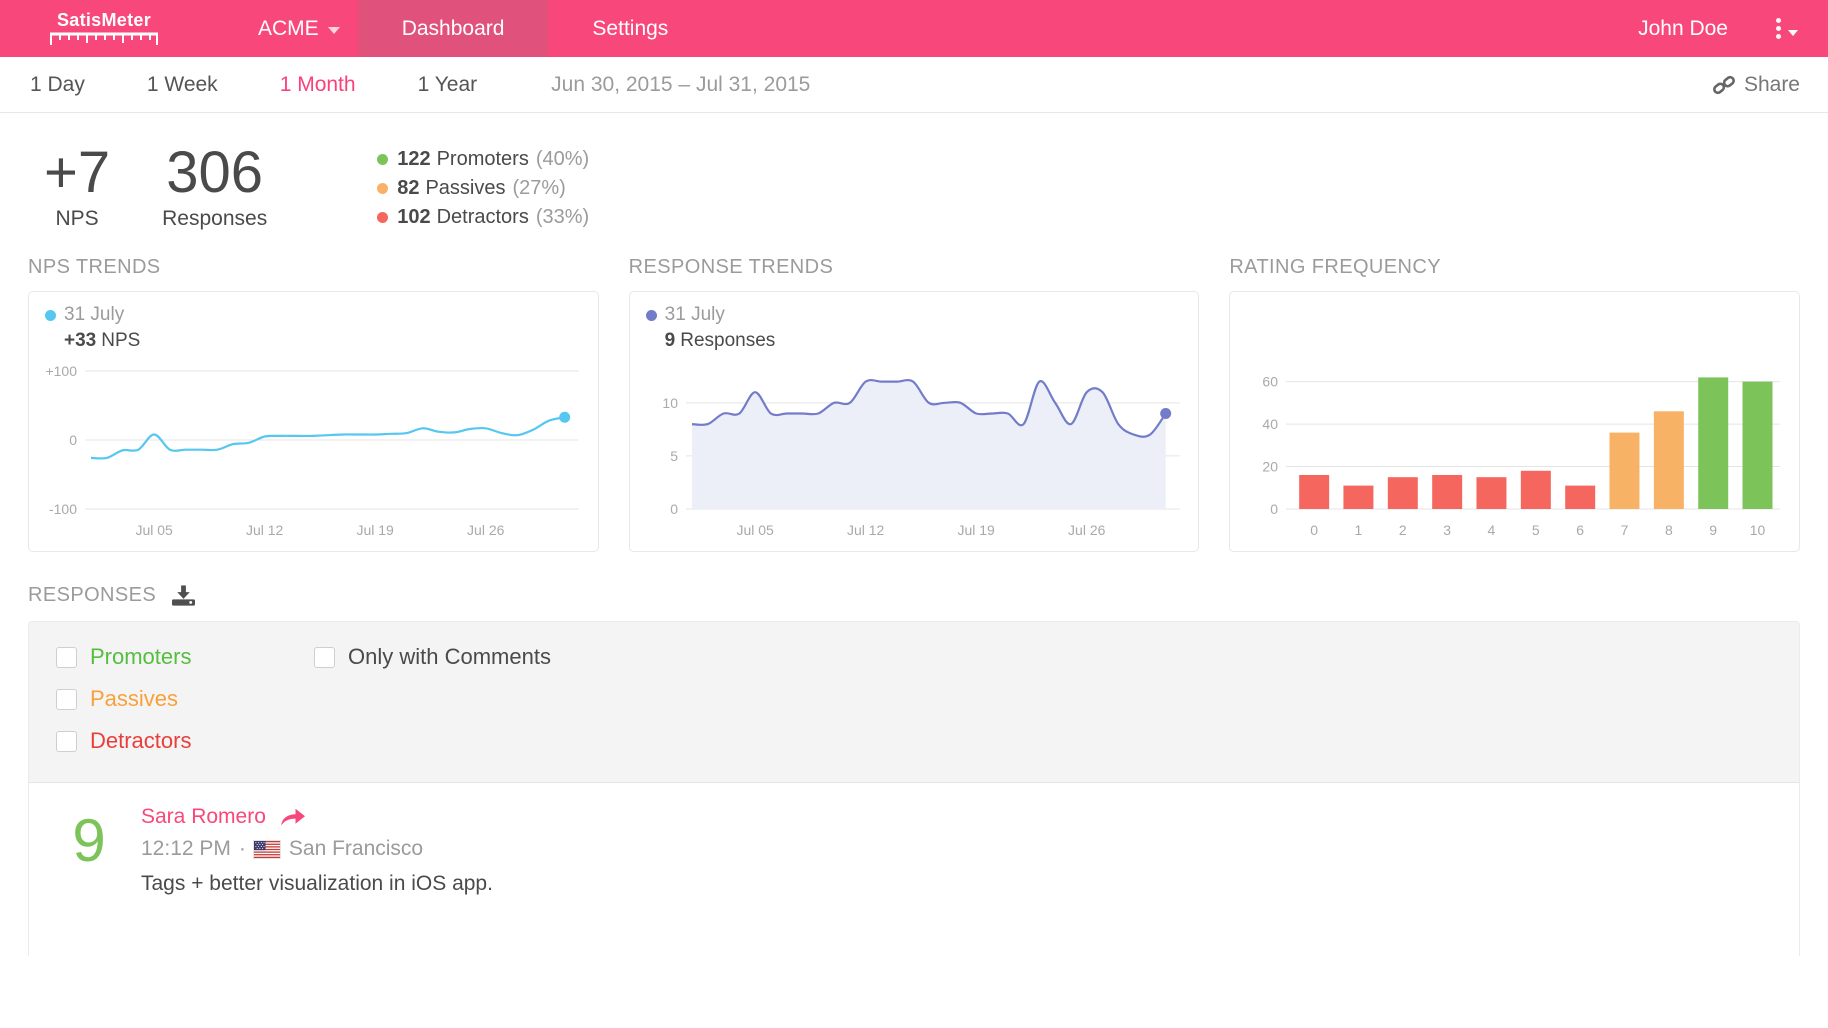 This screenshot has width=1828, height=1028. What do you see at coordinates (185, 699) in the screenshot?
I see `filter-passives: Passives` at bounding box center [185, 699].